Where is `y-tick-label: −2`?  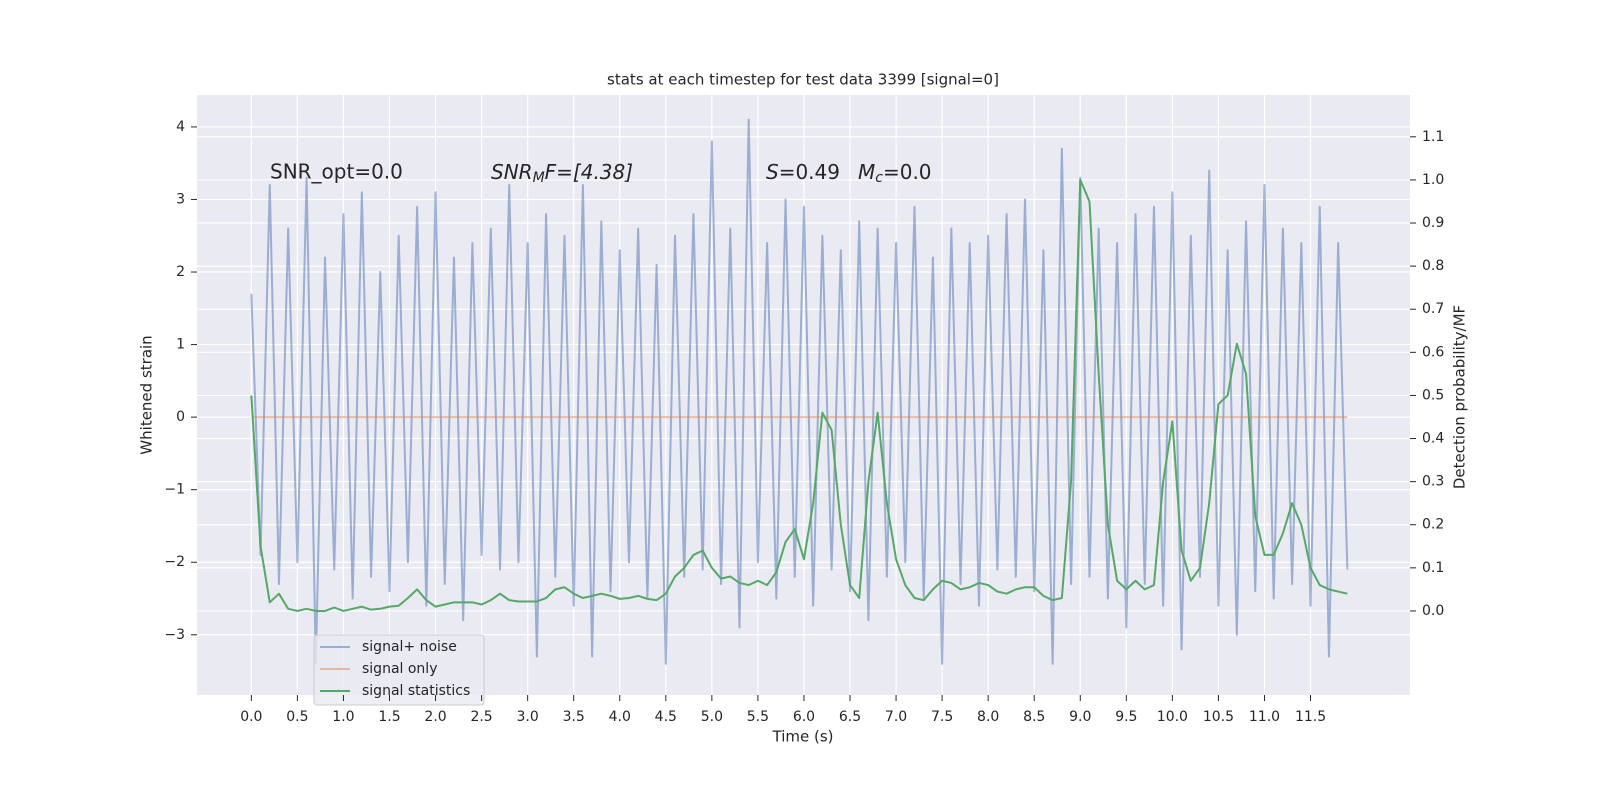 y-tick-label: −2 is located at coordinates (174, 562).